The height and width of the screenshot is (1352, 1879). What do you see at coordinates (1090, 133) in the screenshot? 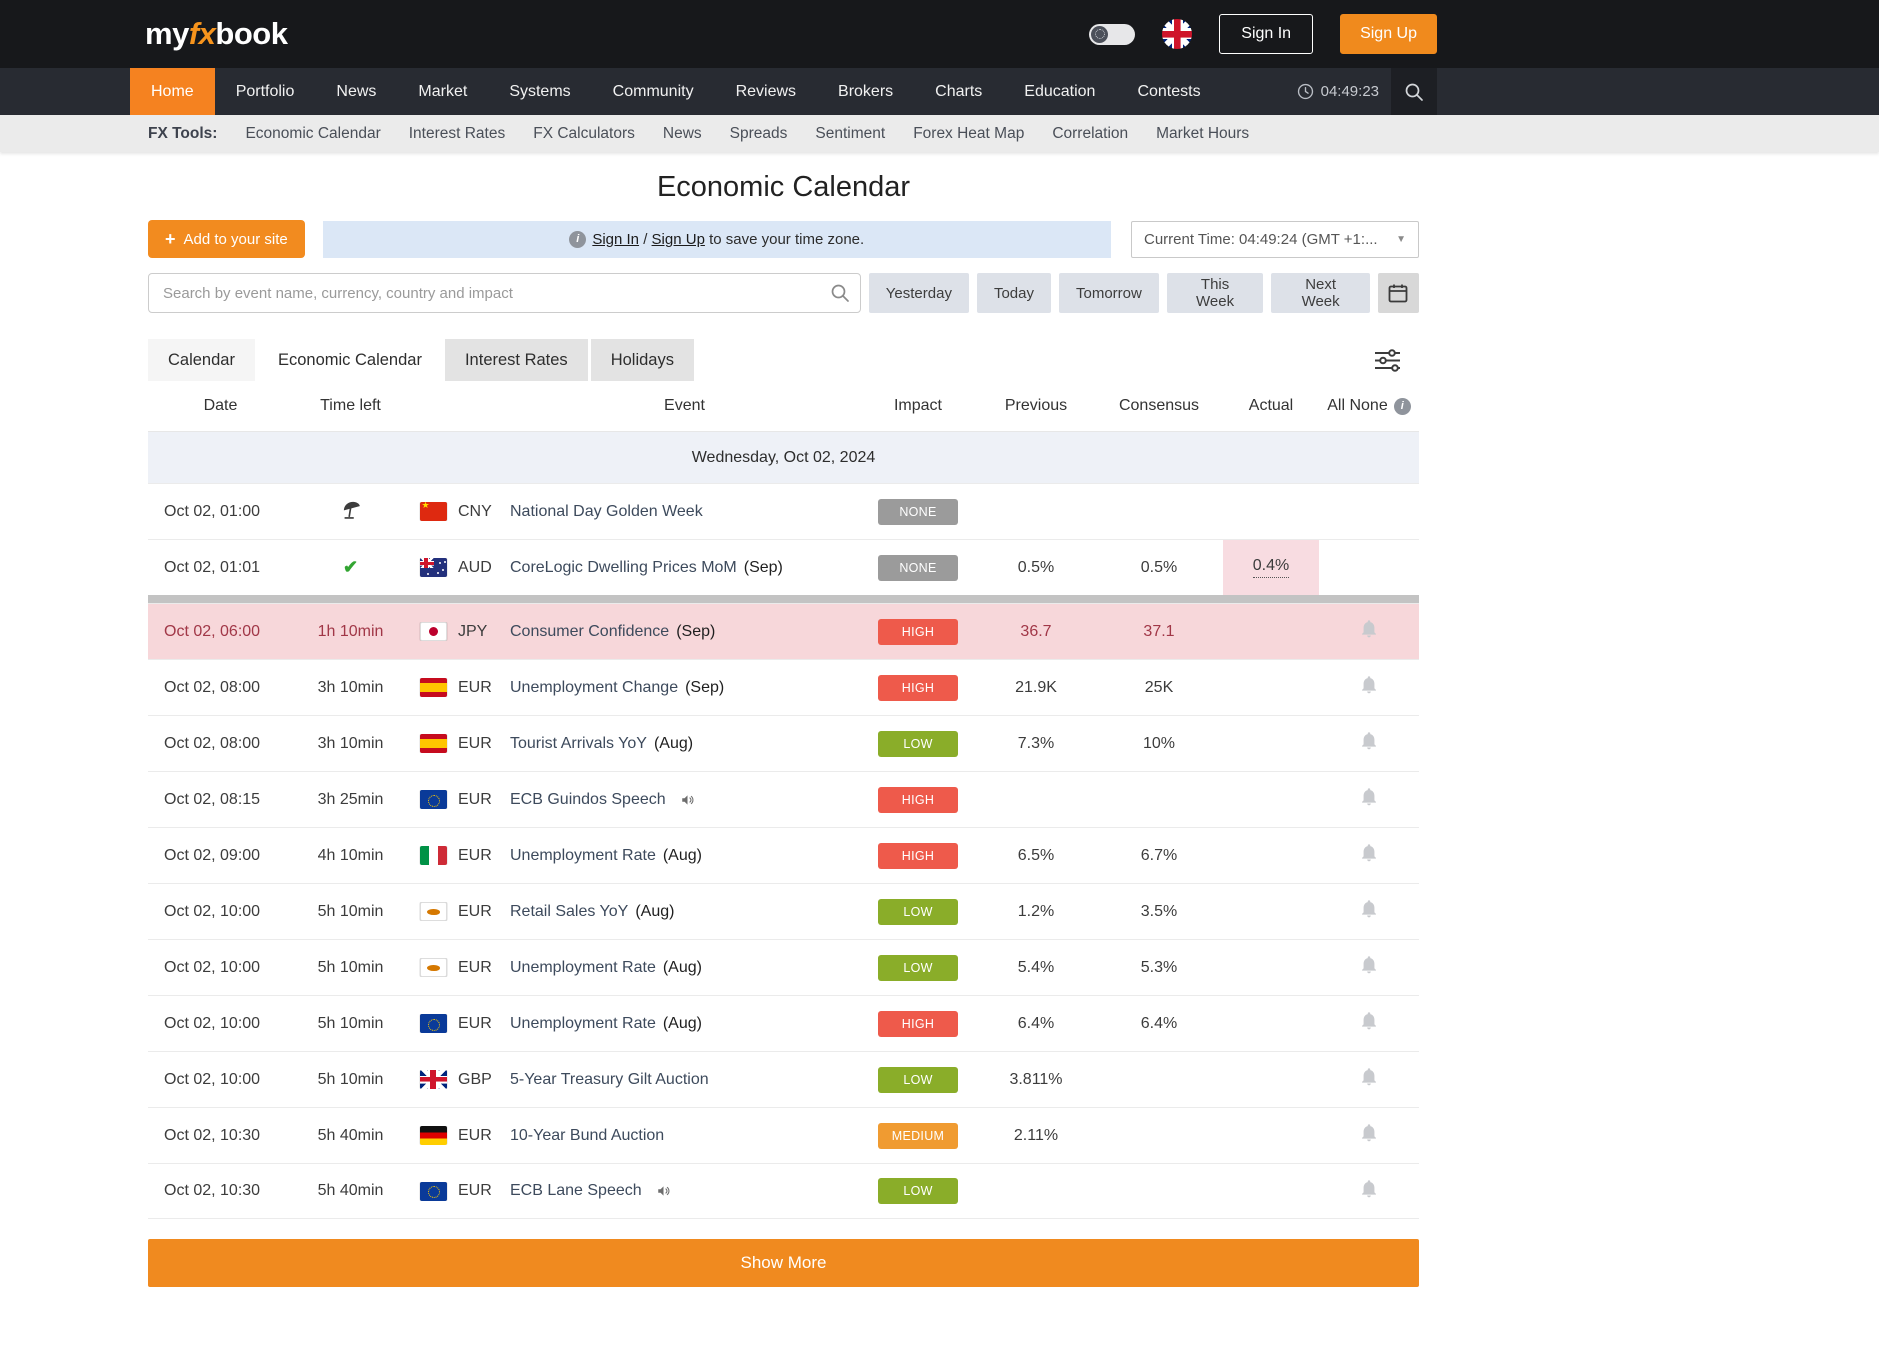
I see `fx-tool-link-correlation: Correlation` at bounding box center [1090, 133].